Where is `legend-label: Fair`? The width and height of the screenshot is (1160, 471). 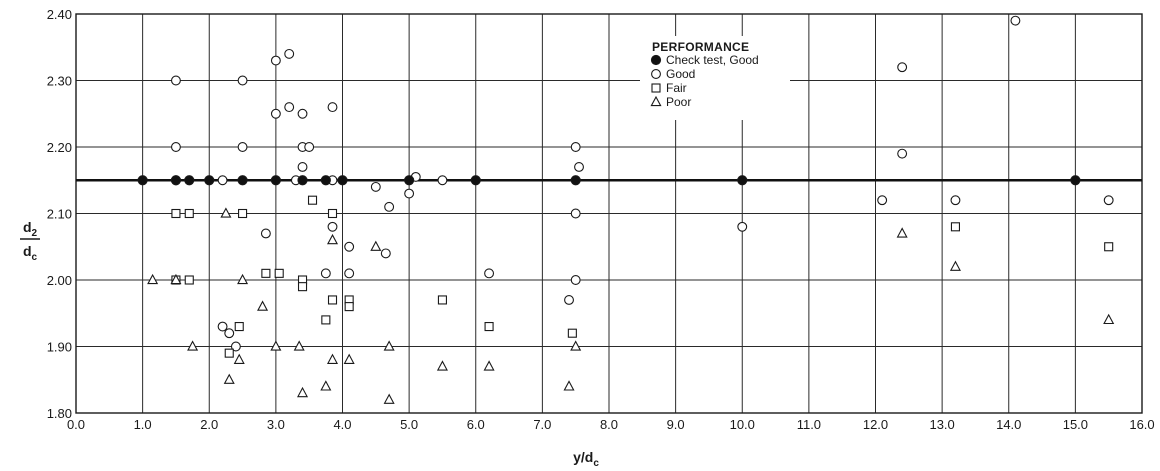 legend-label: Fair is located at coordinates (676, 88).